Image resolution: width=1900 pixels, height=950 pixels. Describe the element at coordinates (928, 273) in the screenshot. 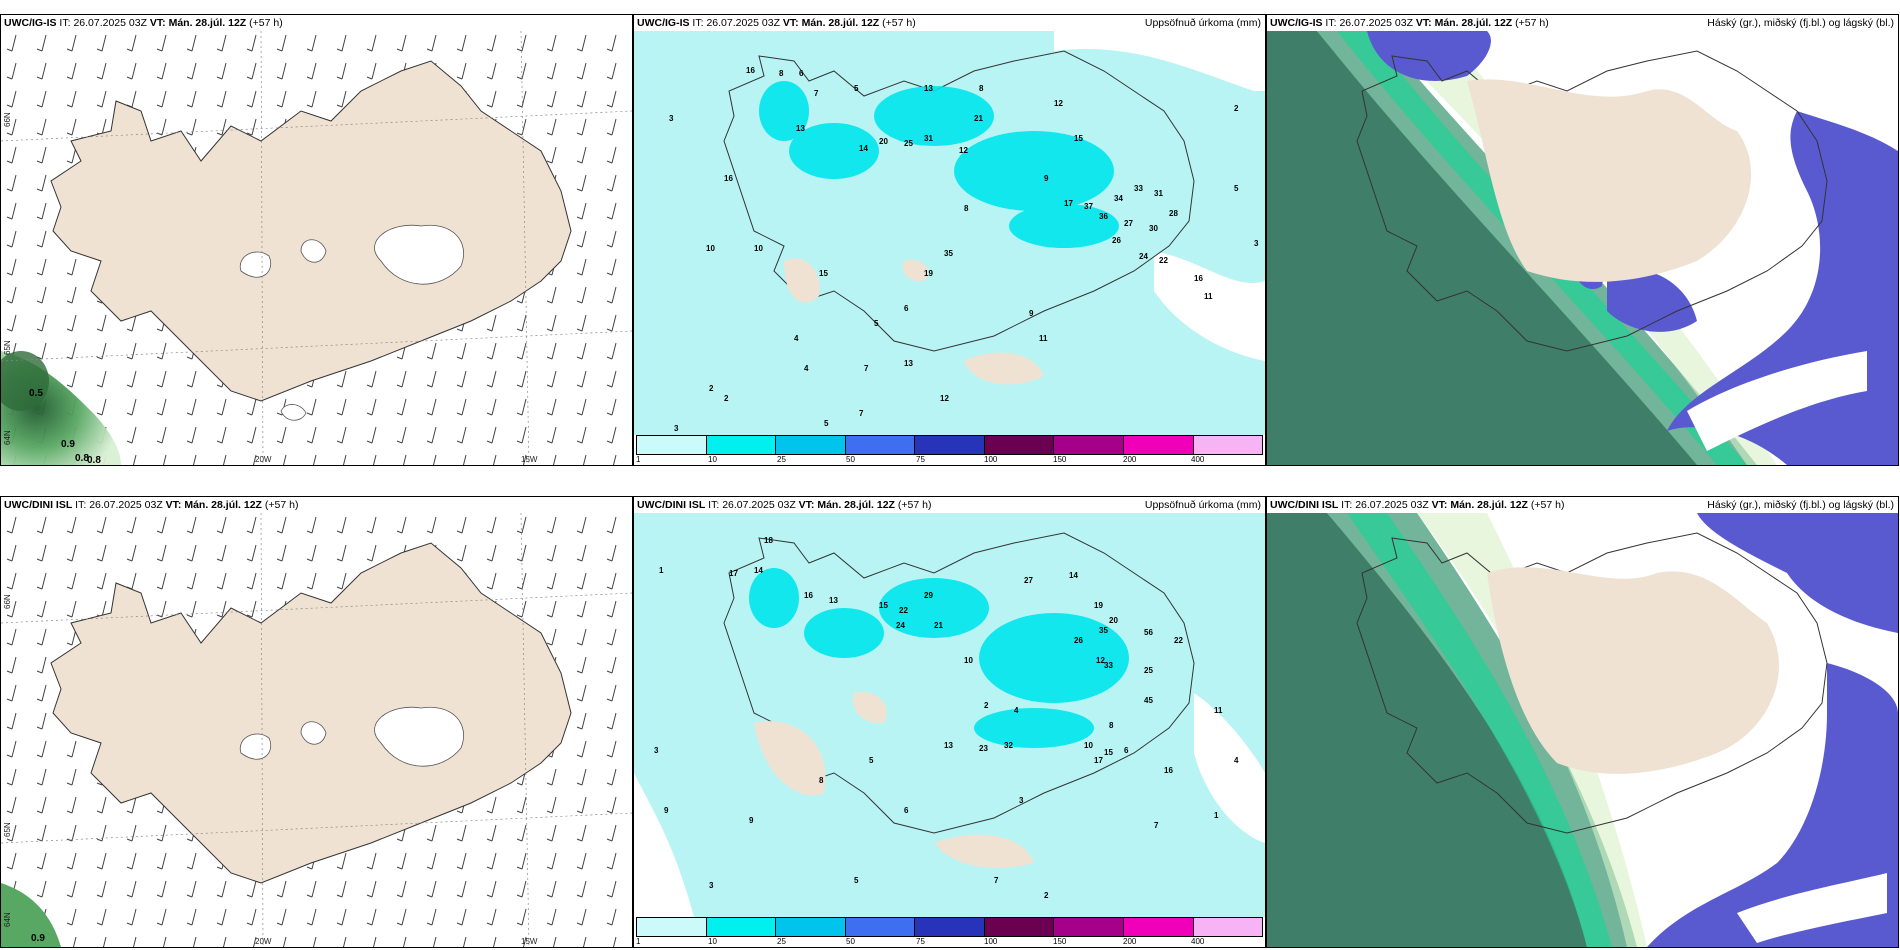

I see `svg-text: 19` at that location.